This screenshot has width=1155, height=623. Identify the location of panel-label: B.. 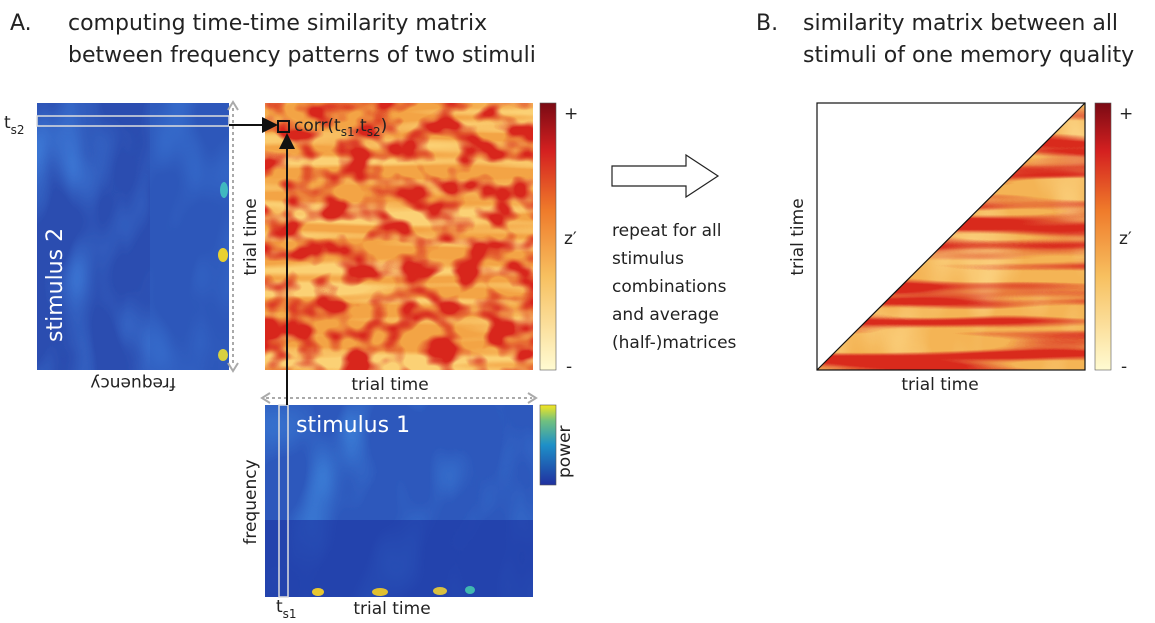
(767, 23).